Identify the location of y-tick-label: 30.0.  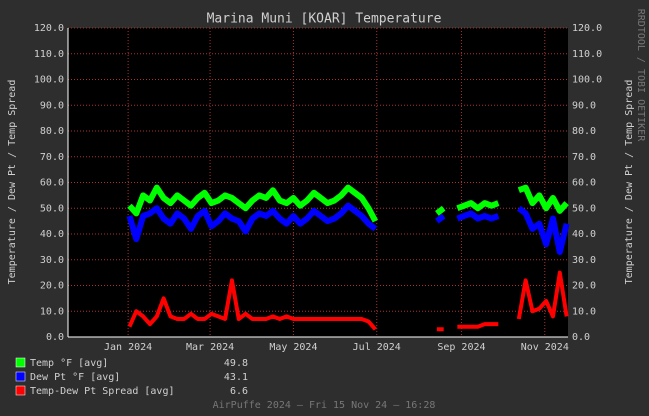
(52, 260).